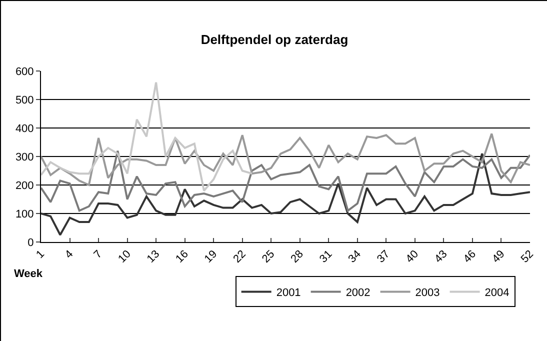 The height and width of the screenshot is (341, 547). What do you see at coordinates (383, 257) in the screenshot?
I see `x-tick-label: 37` at bounding box center [383, 257].